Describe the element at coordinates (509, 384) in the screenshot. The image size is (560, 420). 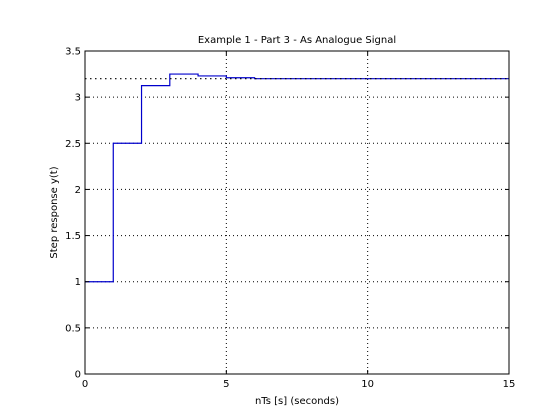
I see `x-tick-label: 15` at that location.